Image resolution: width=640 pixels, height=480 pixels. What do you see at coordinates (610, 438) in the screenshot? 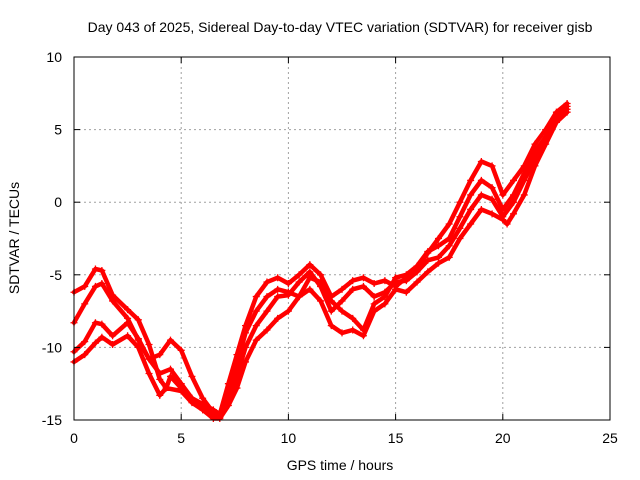
I see `x-tick-label: 25` at bounding box center [610, 438].